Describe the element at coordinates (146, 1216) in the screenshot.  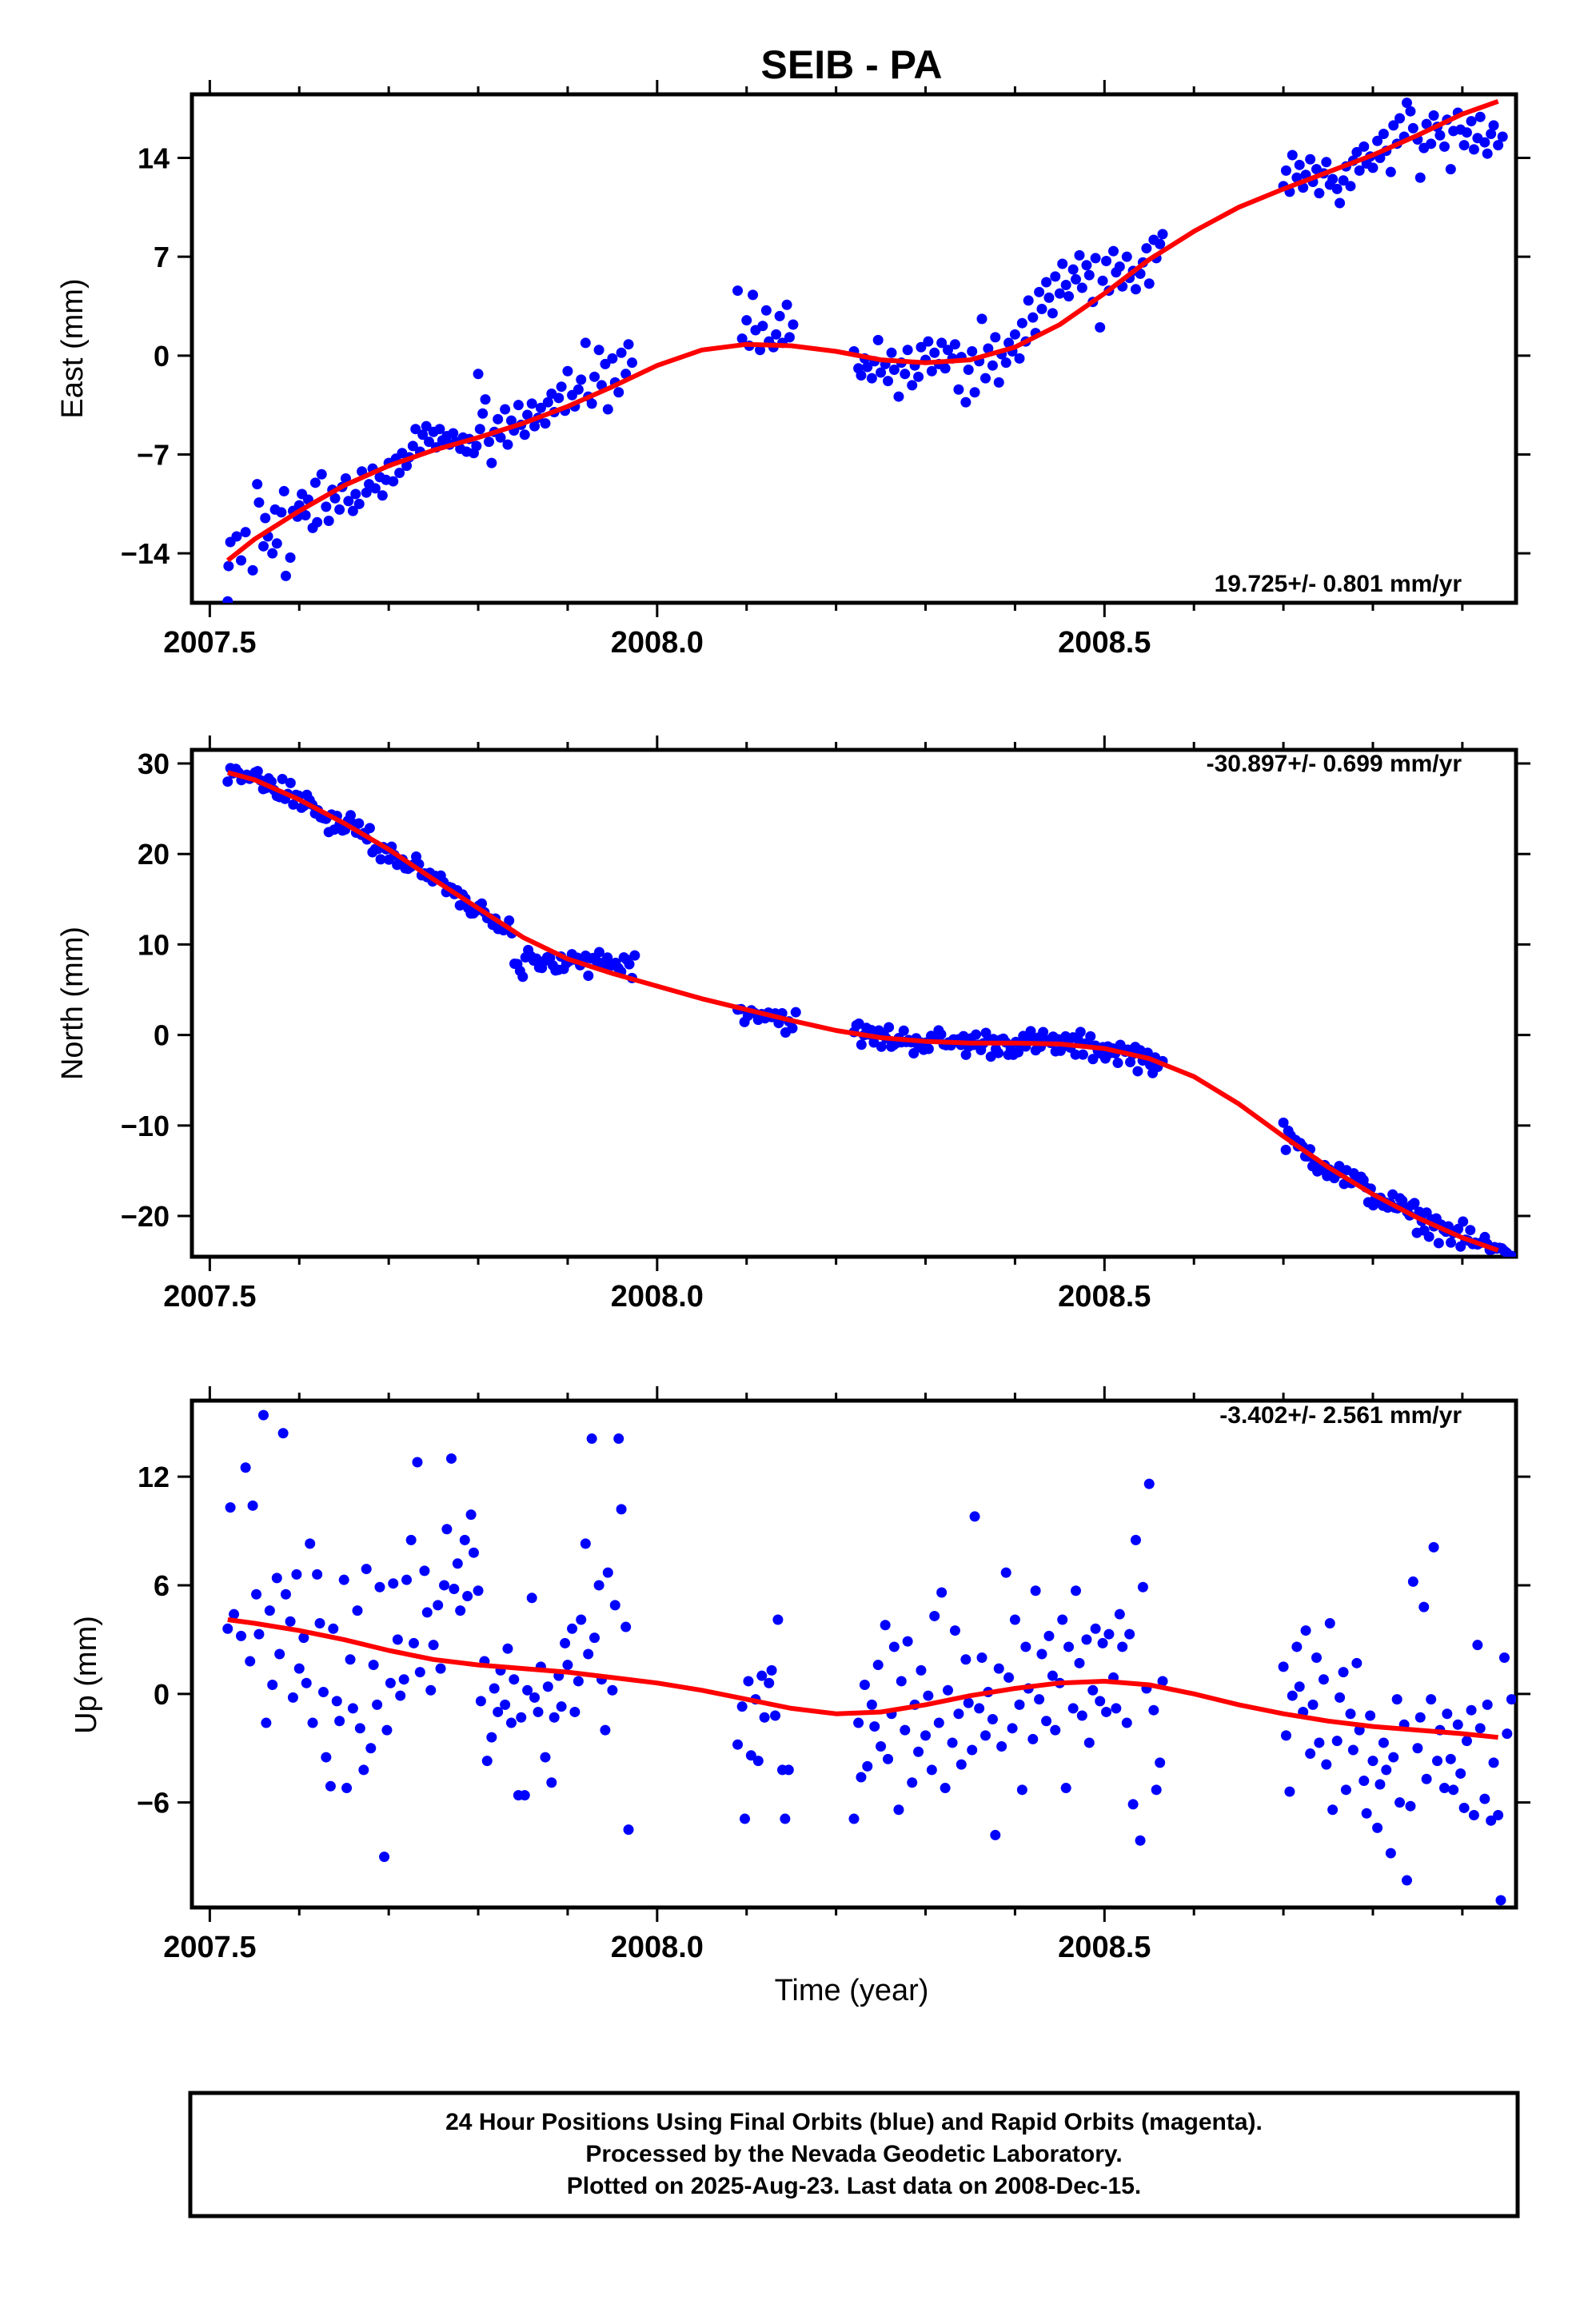
I see `north-y-tick-label: −20` at that location.